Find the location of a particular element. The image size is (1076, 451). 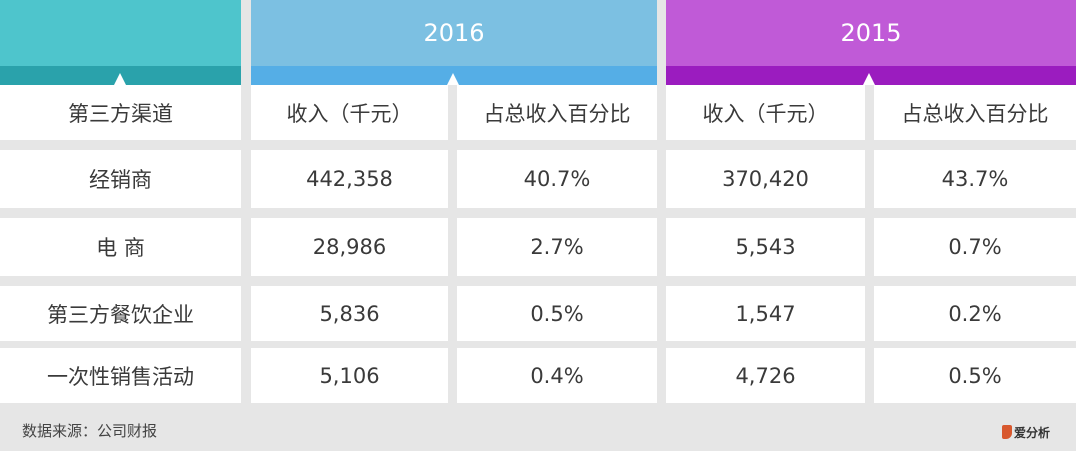

row-3-revenue-2015: 1,547 is located at coordinates (765, 313).